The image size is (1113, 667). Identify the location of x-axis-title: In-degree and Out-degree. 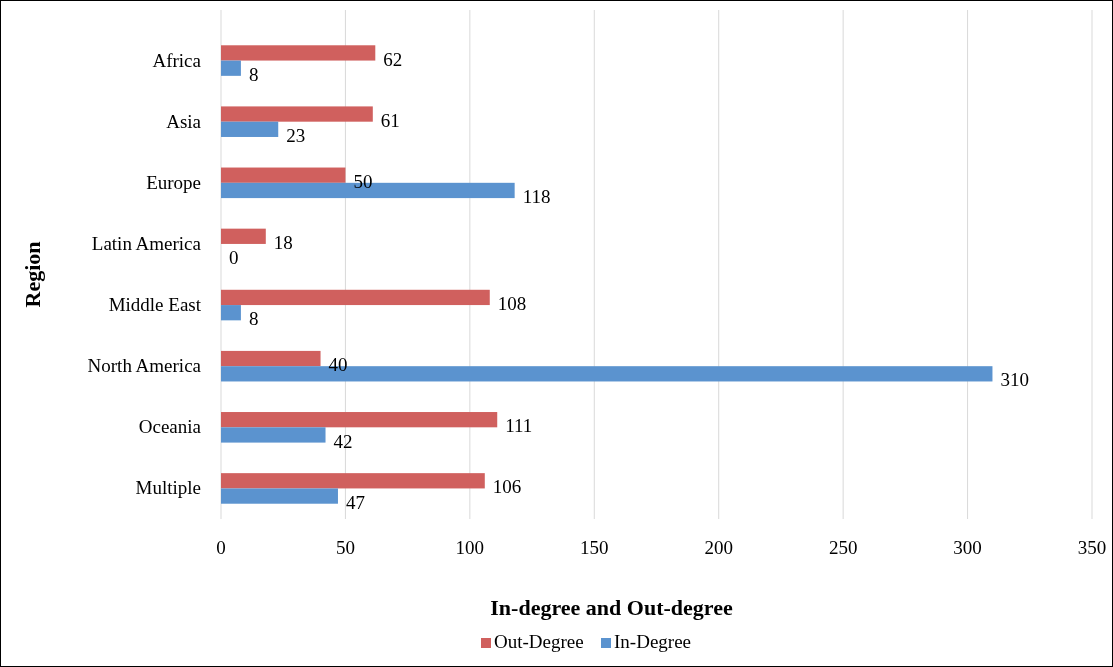
(611, 607).